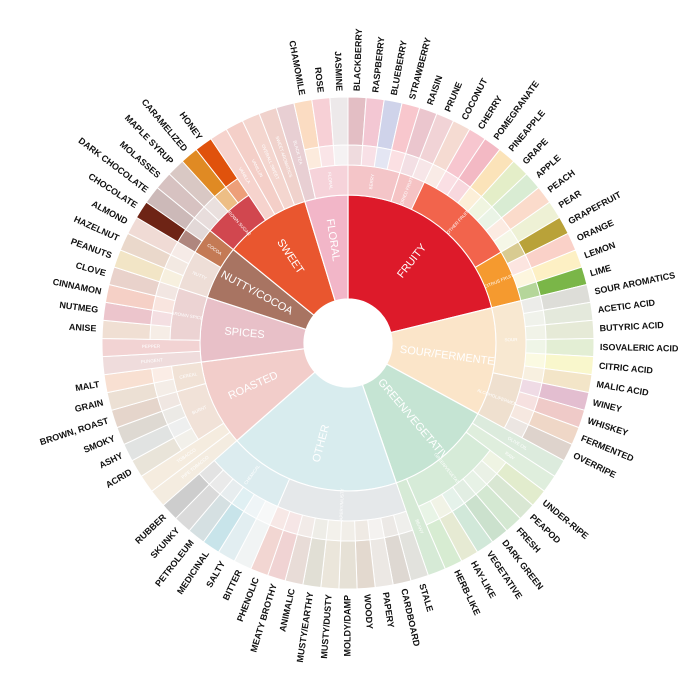  I want to click on flavor-label-bitter: BITTER, so click(232, 585).